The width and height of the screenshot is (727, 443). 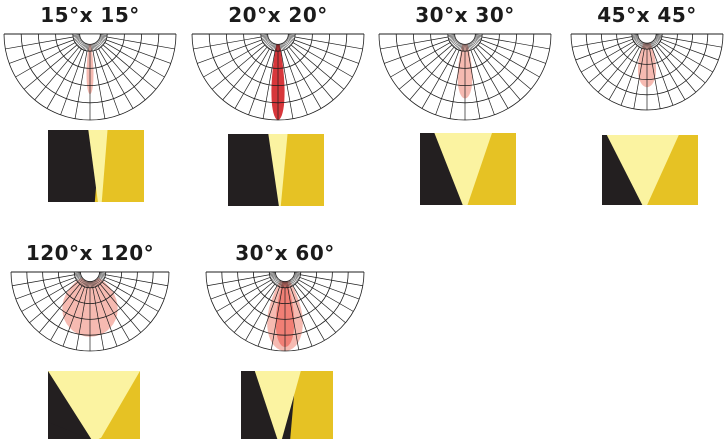 I want to click on beam-angle-title: 15°x 15°, so click(x=90, y=15).